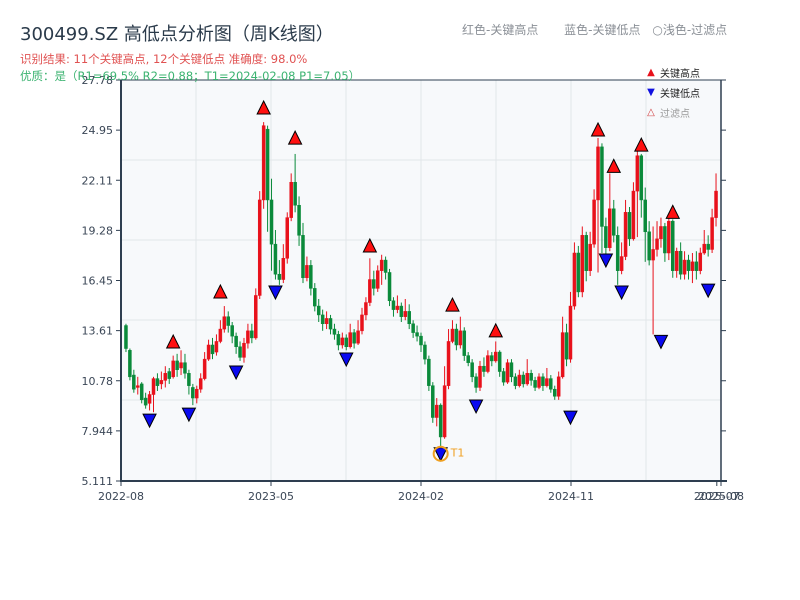 This screenshot has height=600, width=800. I want to click on y-tick-label: 22.11, so click(98, 180).